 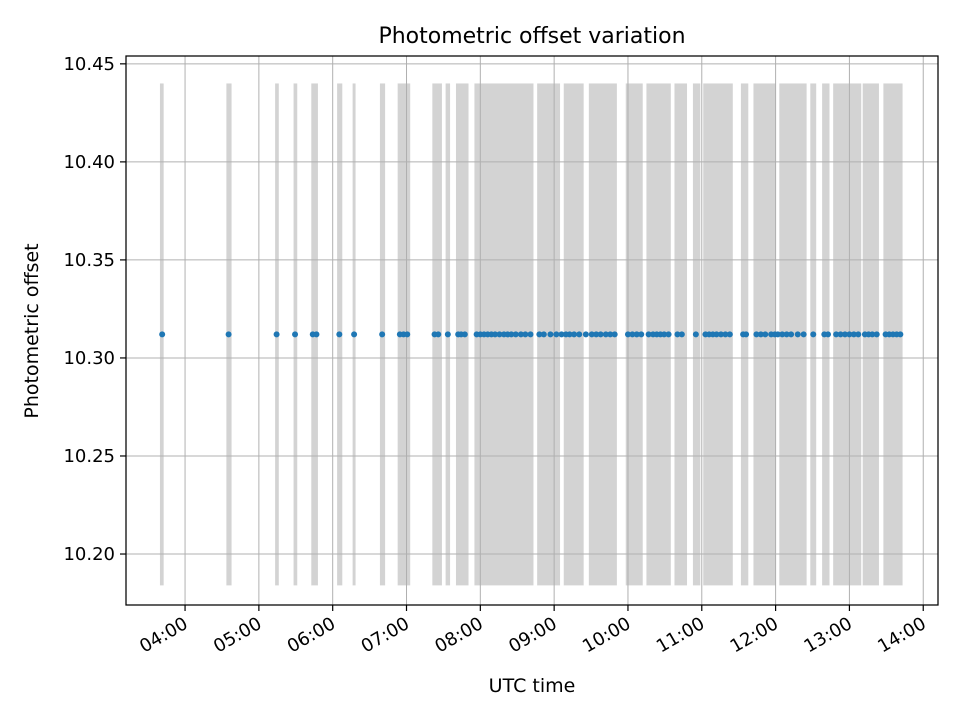 What do you see at coordinates (754, 635) in the screenshot?
I see `x-tick-label: 12:00` at bounding box center [754, 635].